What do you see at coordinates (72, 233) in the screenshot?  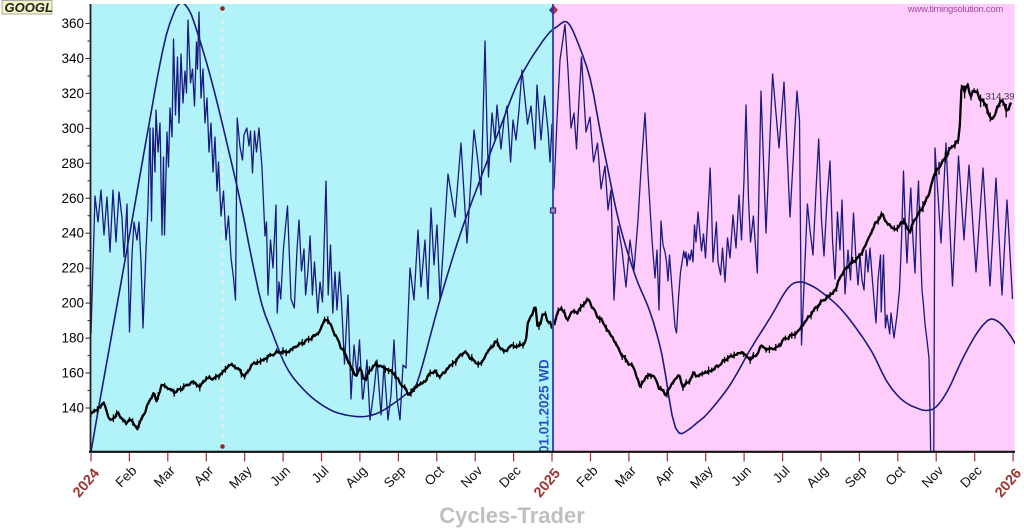 I see `svg-text: 240` at bounding box center [72, 233].